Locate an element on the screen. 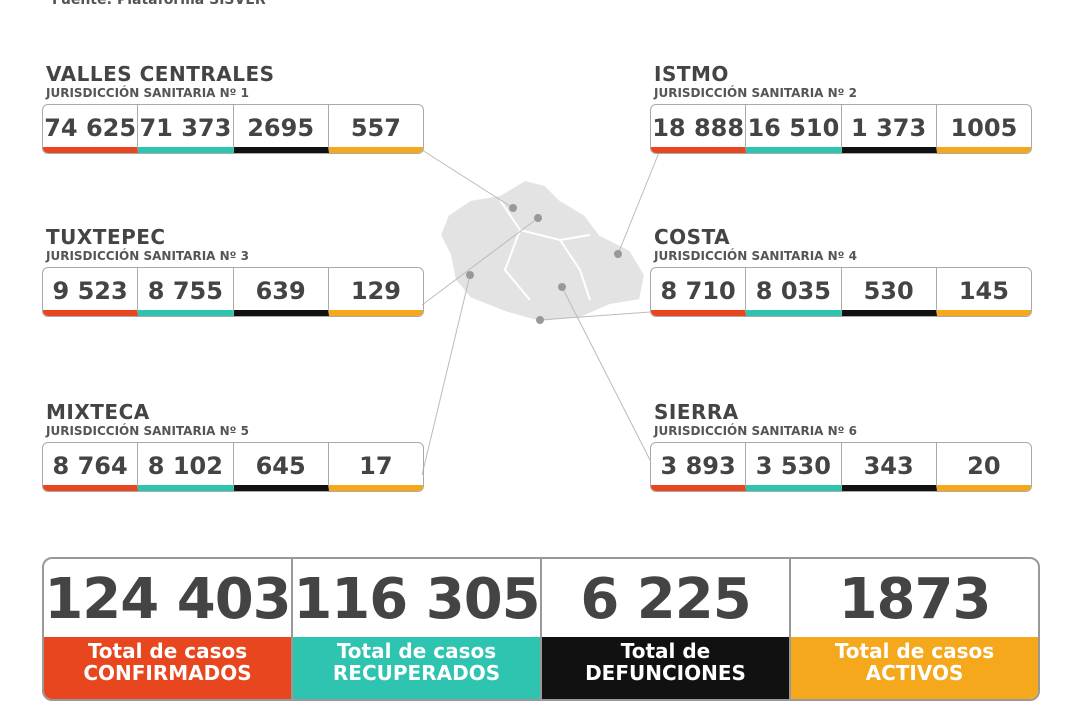  region-value: 145 is located at coordinates (983, 292).